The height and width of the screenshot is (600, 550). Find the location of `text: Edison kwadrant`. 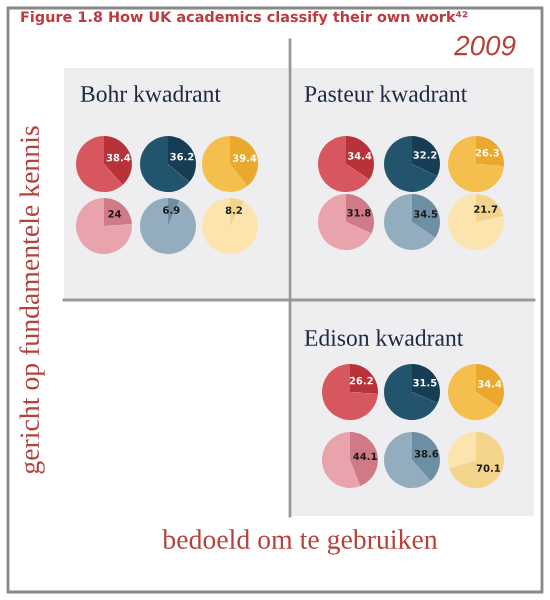

text: Edison kwadrant is located at coordinates (384, 337).